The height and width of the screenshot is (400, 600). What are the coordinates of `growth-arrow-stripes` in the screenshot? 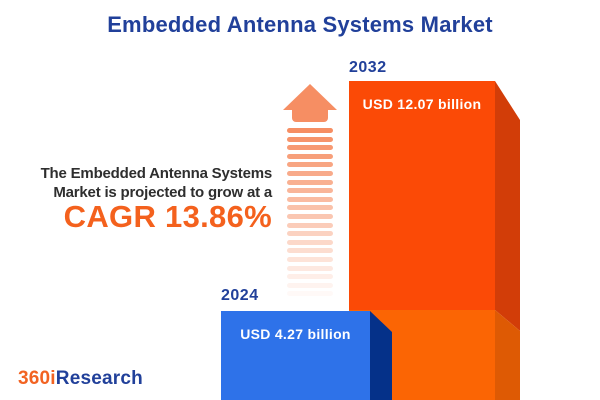 It's located at (310, 212).